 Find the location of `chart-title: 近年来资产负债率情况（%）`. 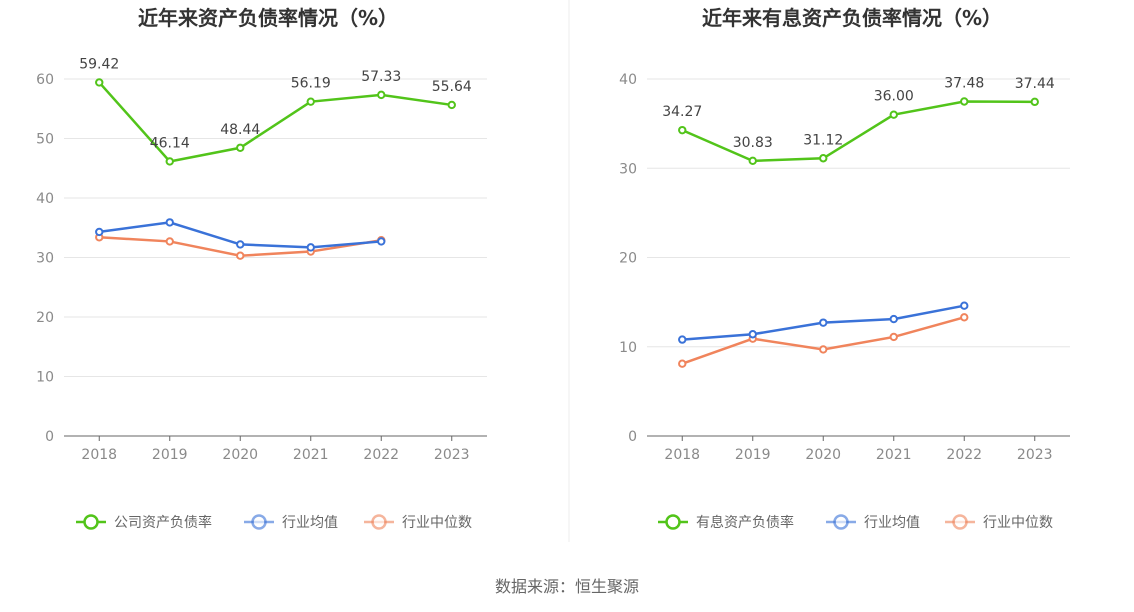

chart-title: 近年来资产负债率情况（%） is located at coordinates (268, 18).